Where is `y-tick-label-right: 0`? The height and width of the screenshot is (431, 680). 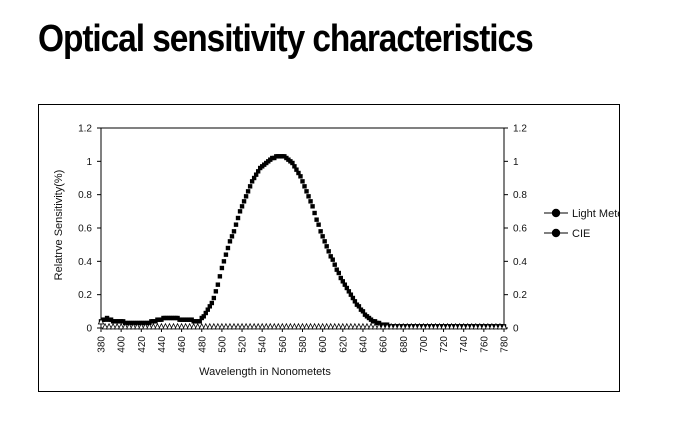 y-tick-label-right: 0 is located at coordinates (516, 329).